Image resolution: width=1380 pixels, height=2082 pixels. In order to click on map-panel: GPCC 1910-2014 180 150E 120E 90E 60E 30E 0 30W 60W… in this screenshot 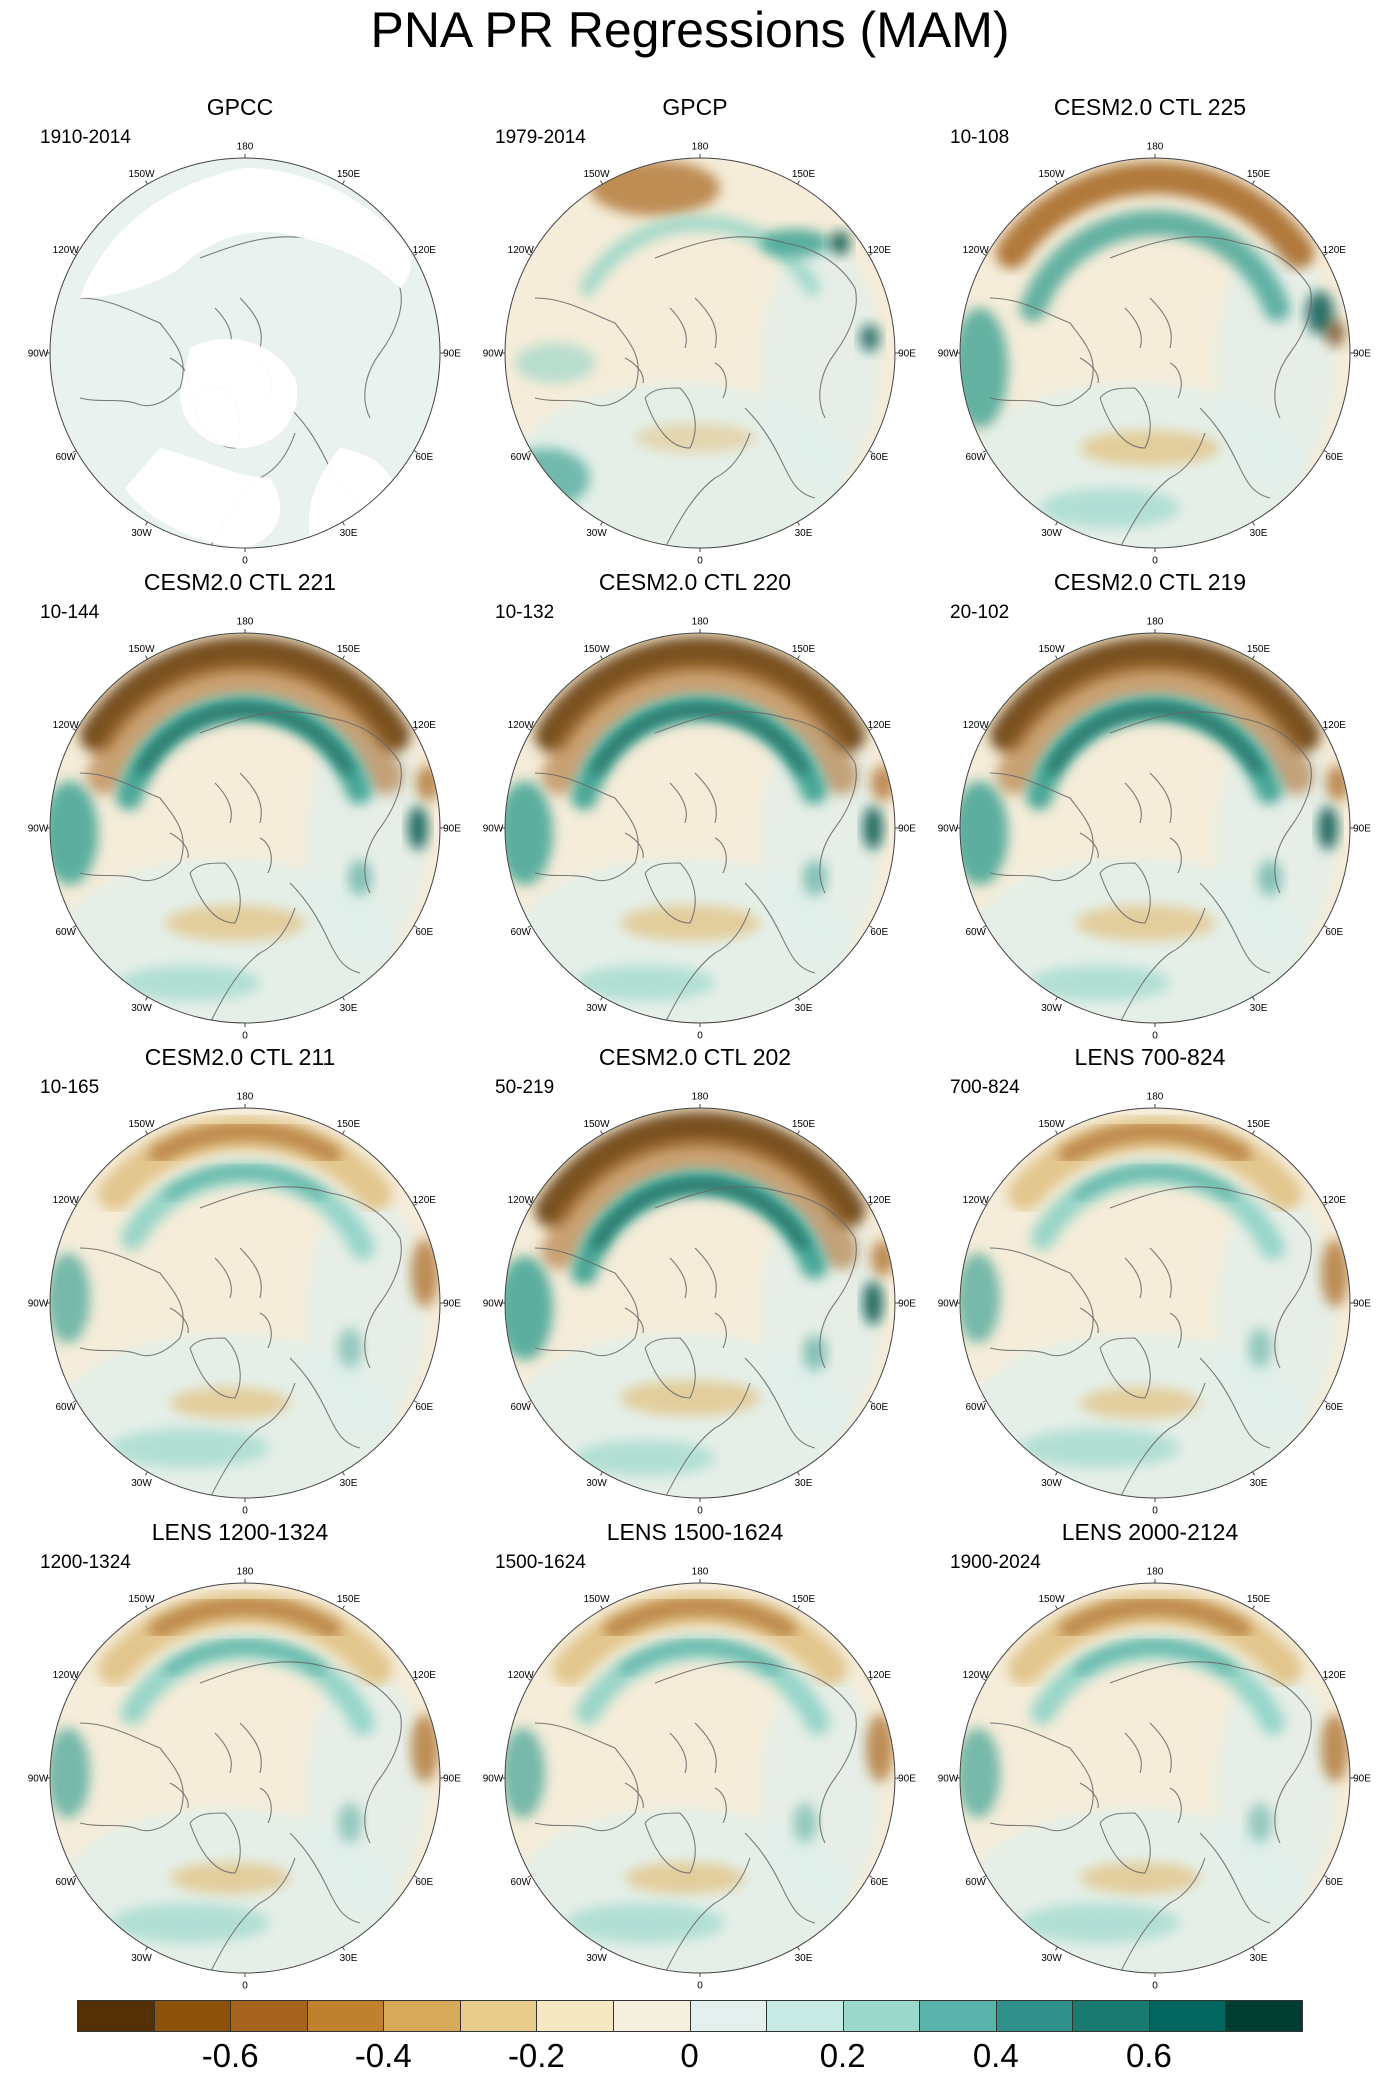, I will do `click(245, 328)`.